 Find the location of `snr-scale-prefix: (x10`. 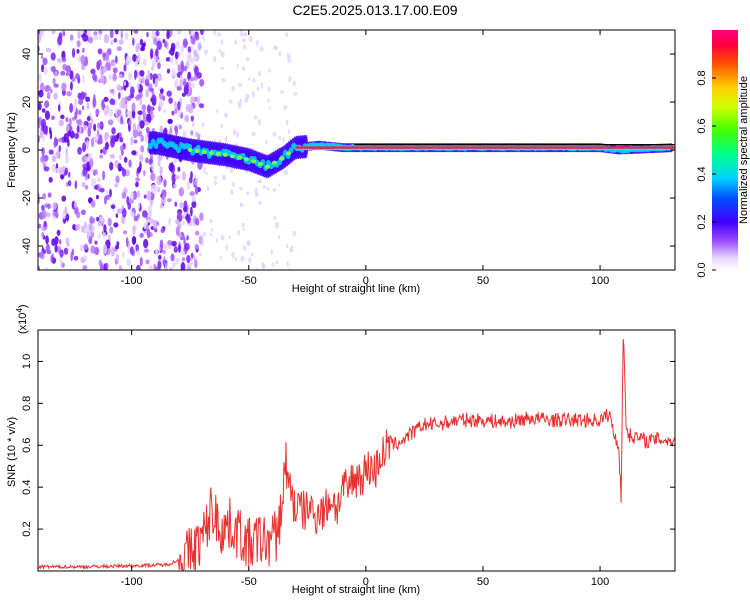

snr-scale-prefix: (x10 is located at coordinates (23, 323).